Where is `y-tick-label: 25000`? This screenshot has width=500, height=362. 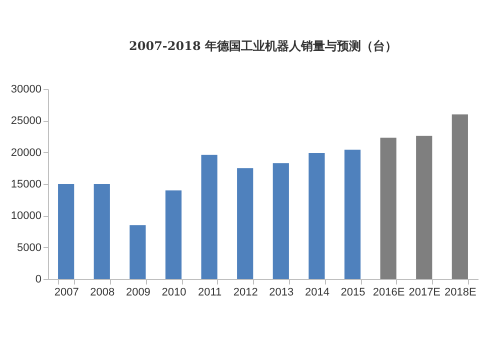
y-tick-label: 25000 is located at coordinates (26, 121).